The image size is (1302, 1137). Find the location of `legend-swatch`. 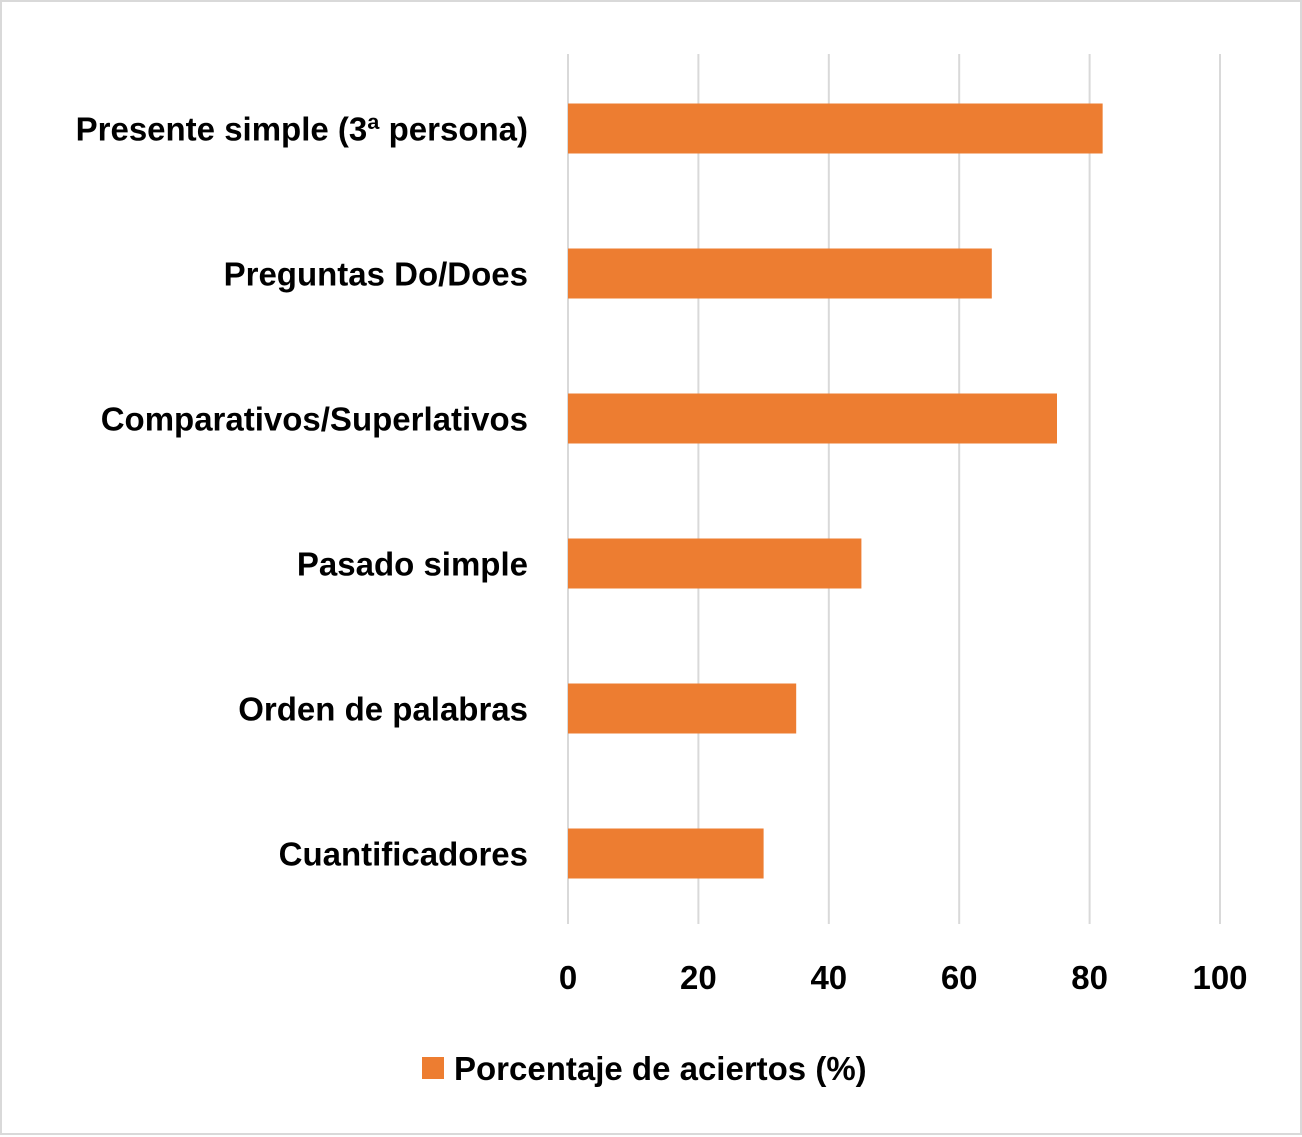

legend-swatch is located at coordinates (433, 1068).